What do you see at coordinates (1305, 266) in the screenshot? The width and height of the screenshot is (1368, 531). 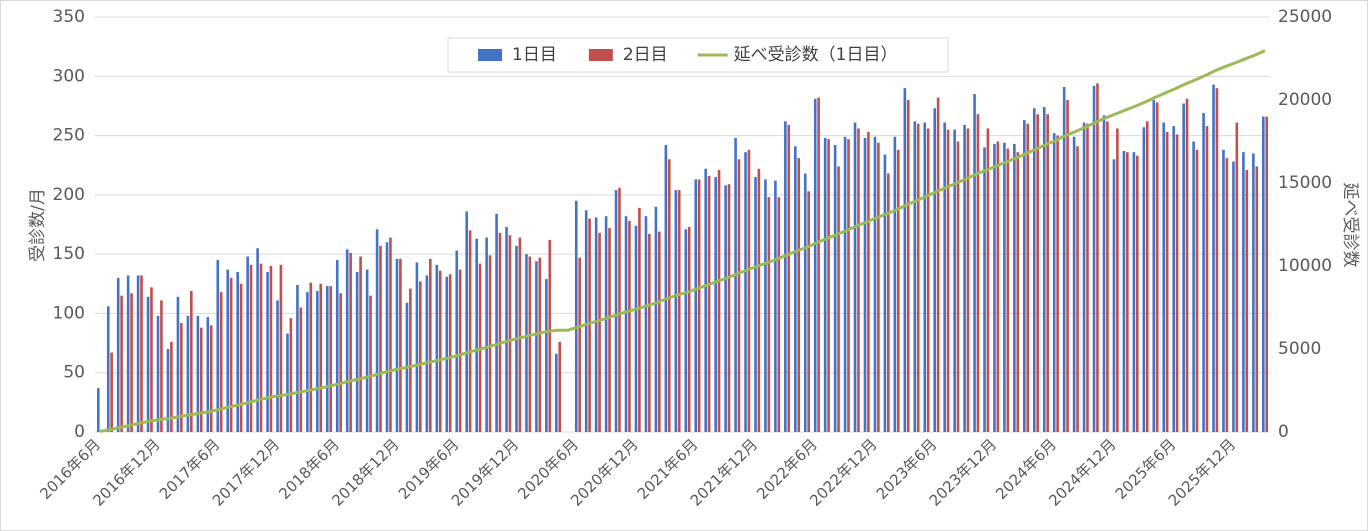 I see `y2-tick-label: 10000` at bounding box center [1305, 266].